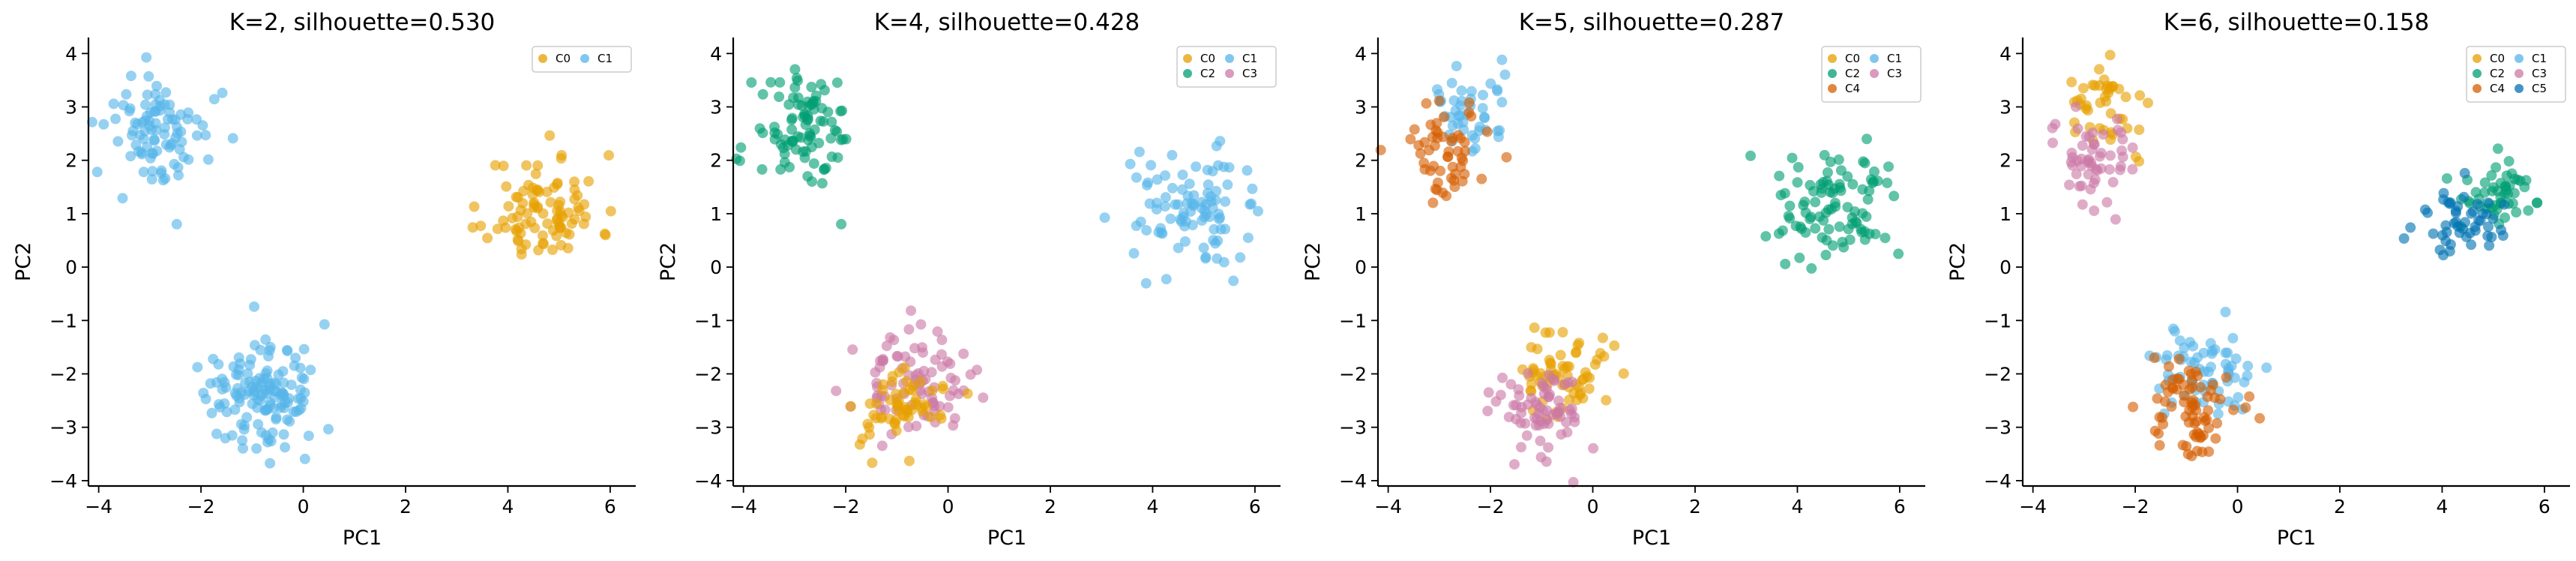 The height and width of the screenshot is (561, 2576). What do you see at coordinates (1241, 58) in the screenshot?
I see `legend-item-c1: C1` at bounding box center [1241, 58].